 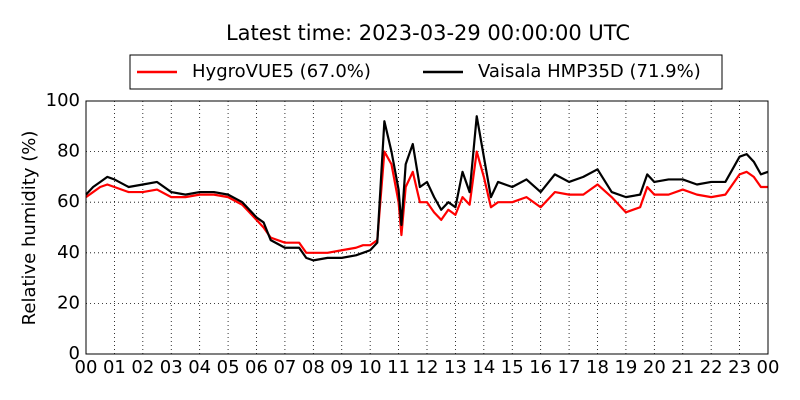 I want to click on x-tick-label: 04, so click(x=199, y=367).